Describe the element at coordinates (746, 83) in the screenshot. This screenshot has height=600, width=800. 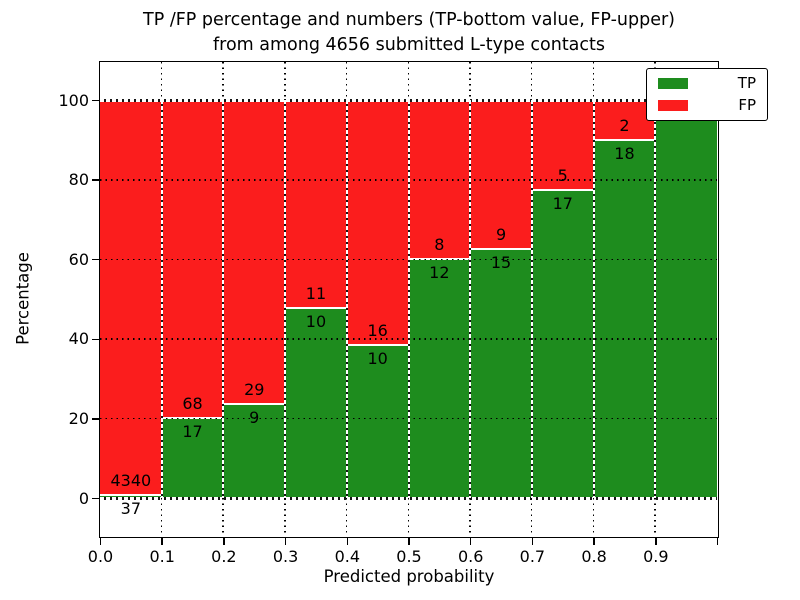
I see `legend-label-tp: TP` at that location.